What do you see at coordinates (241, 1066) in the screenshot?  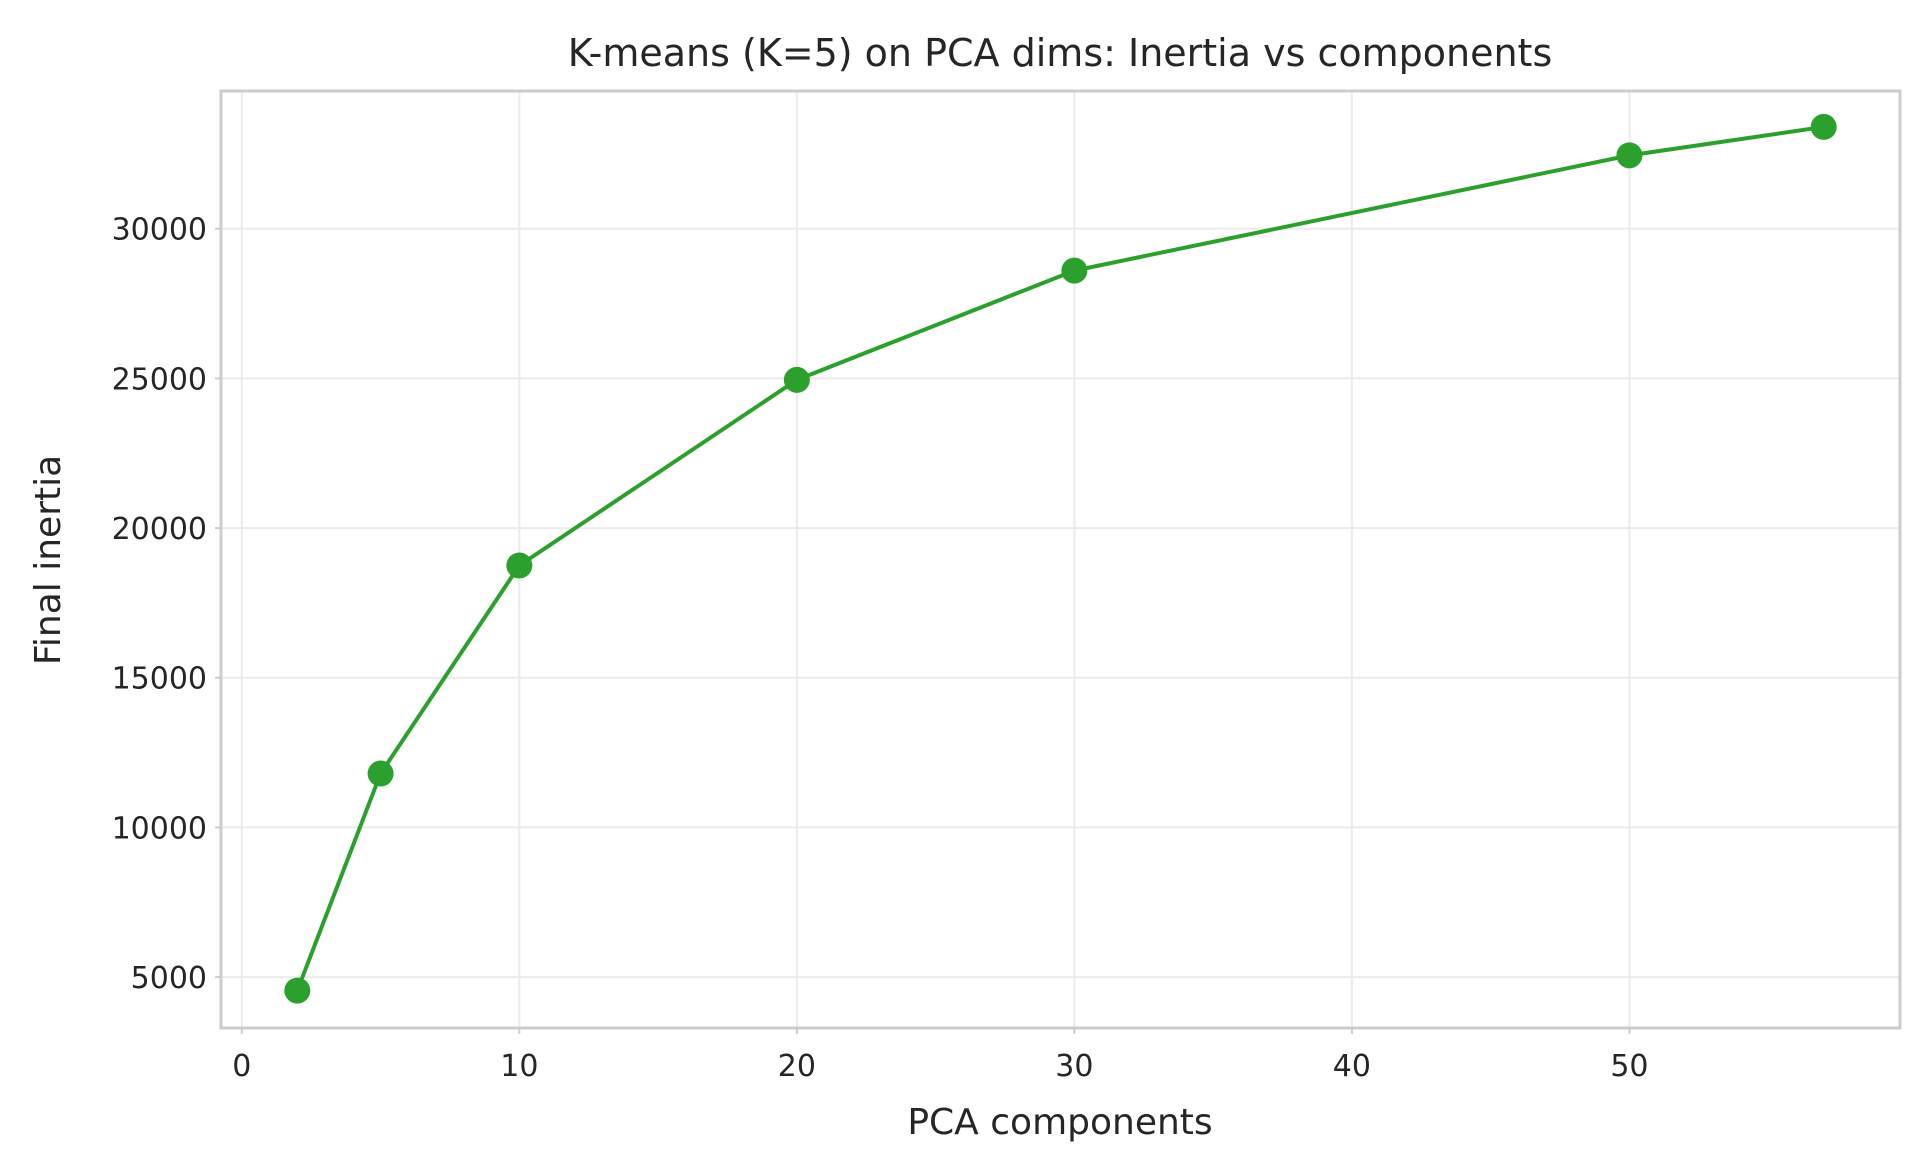 I see `x-tick-label: 0` at bounding box center [241, 1066].